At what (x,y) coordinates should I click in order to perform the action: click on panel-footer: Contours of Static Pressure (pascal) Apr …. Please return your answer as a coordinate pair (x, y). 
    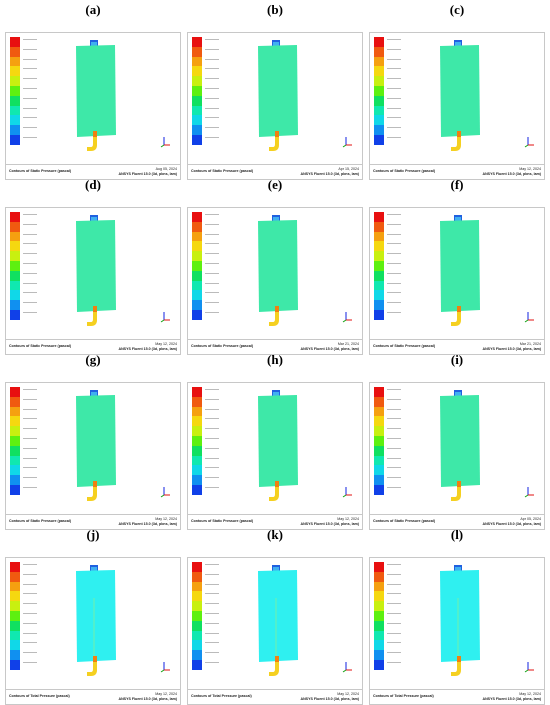
    Looking at the image, I should click on (275, 171).